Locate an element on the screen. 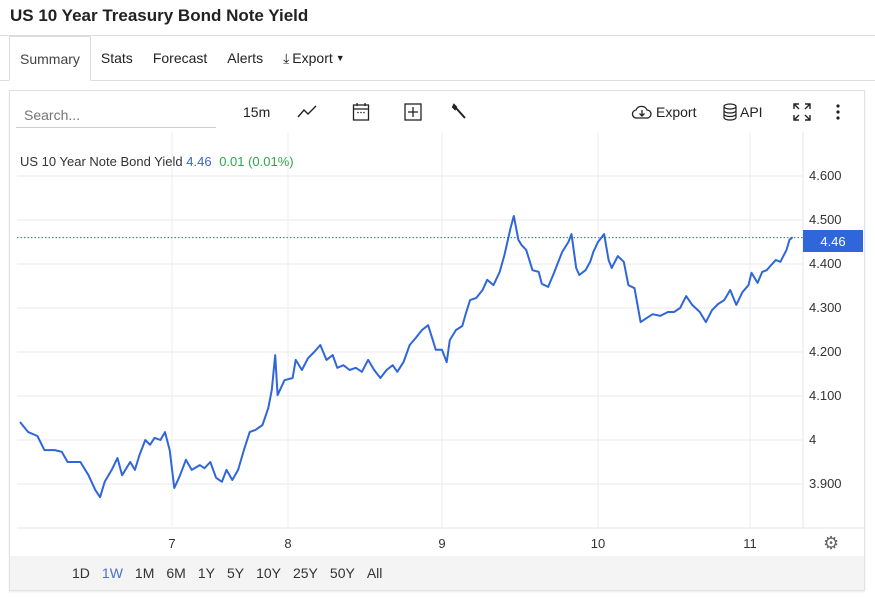 The height and width of the screenshot is (598, 875). y-tick-label: 4.400 is located at coordinates (825, 263).